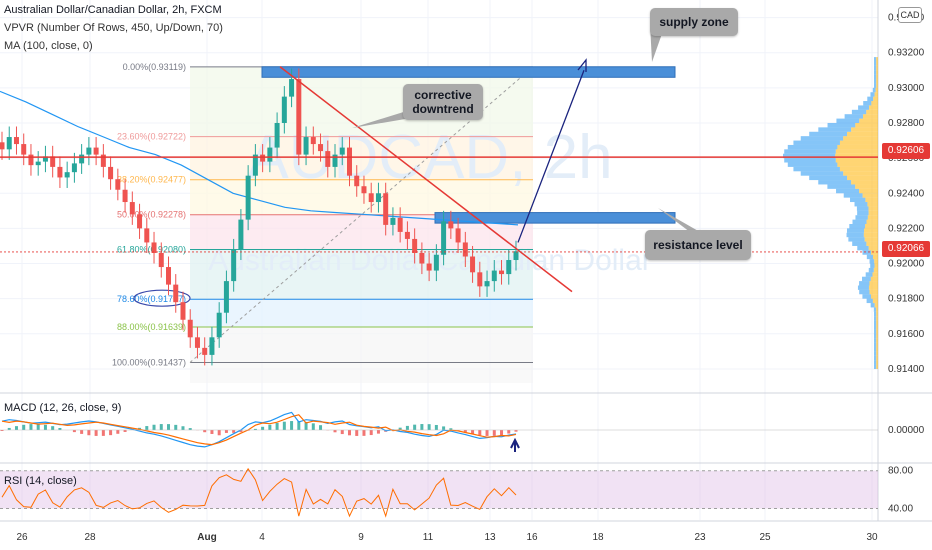  What do you see at coordinates (361, 537) in the screenshot?
I see `time-axis-label: 9` at bounding box center [361, 537].